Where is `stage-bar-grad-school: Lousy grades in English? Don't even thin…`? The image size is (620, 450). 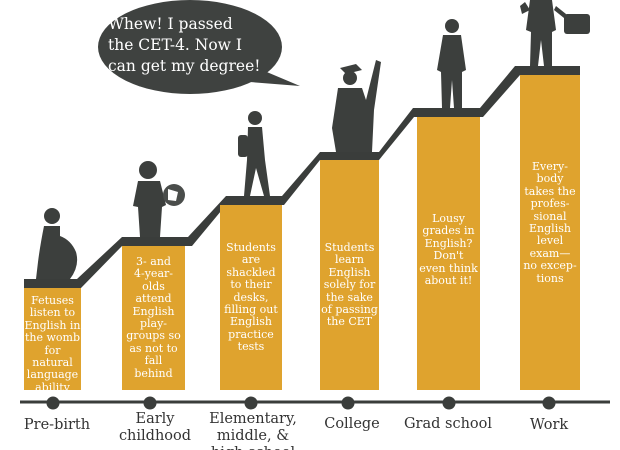
stage-bar-grad-school: Lousy grades in English? Don't even thin… is located at coordinates (448, 253).